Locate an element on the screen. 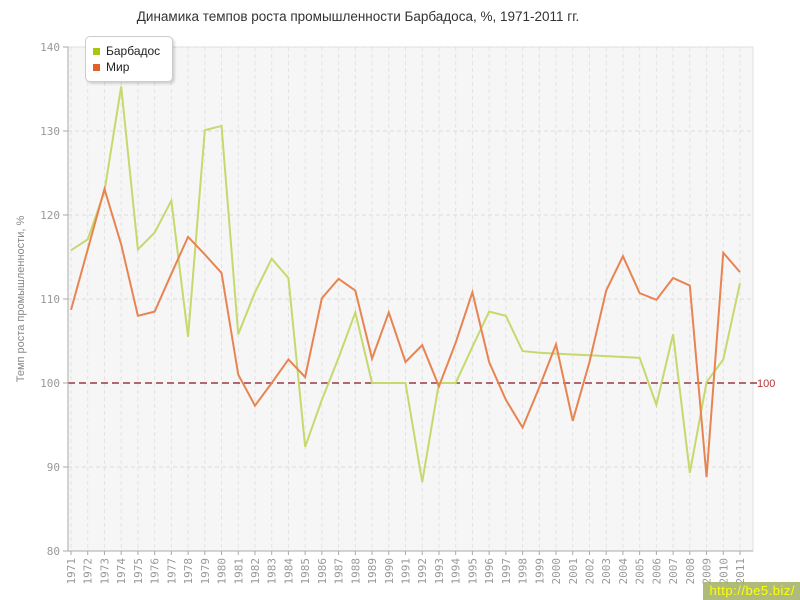 Image resolution: width=800 pixels, height=600 pixels. y-tick-label: 100 is located at coordinates (50, 383).